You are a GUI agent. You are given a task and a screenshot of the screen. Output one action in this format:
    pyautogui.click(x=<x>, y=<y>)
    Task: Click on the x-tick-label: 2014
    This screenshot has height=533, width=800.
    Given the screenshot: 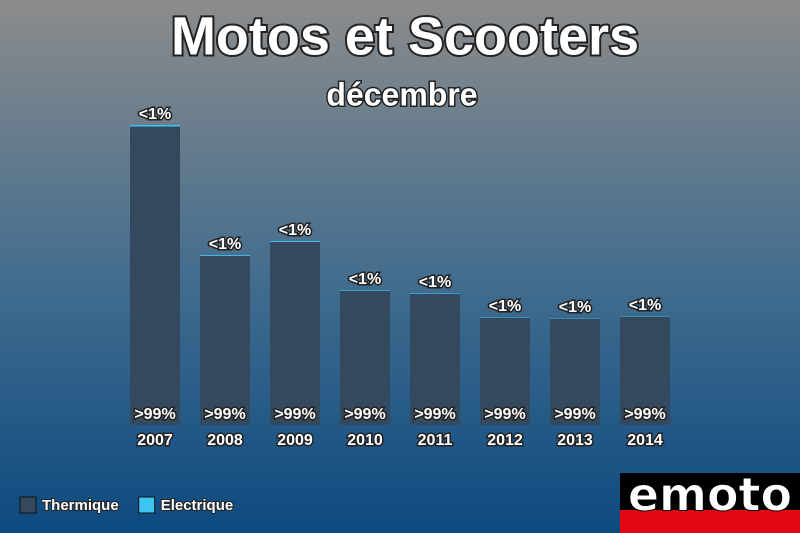 What is the action you would take?
    pyautogui.click(x=645, y=440)
    